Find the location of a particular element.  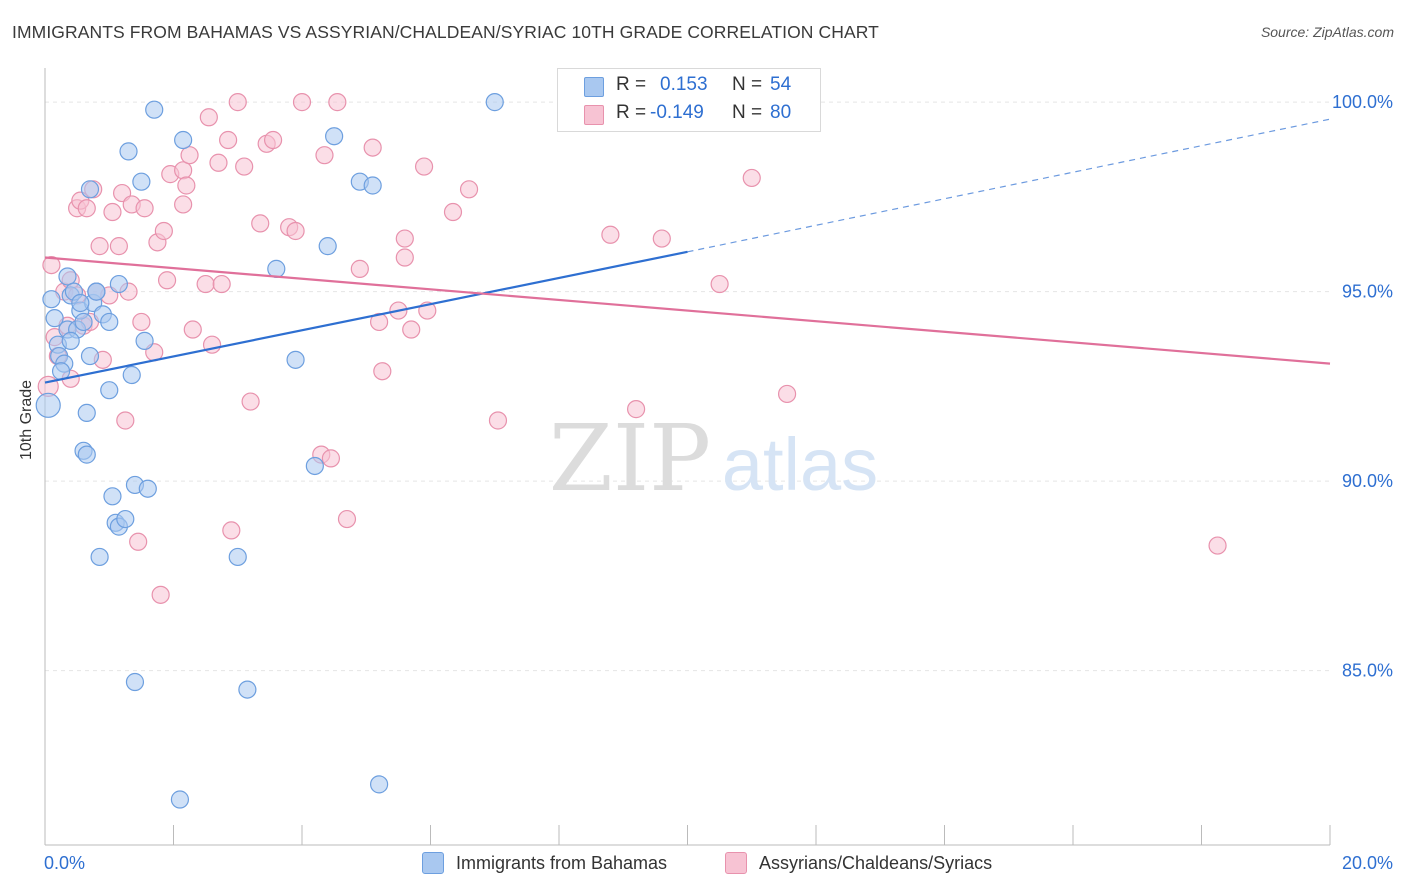

legend-swatch-pink is located at coordinates (594, 115).